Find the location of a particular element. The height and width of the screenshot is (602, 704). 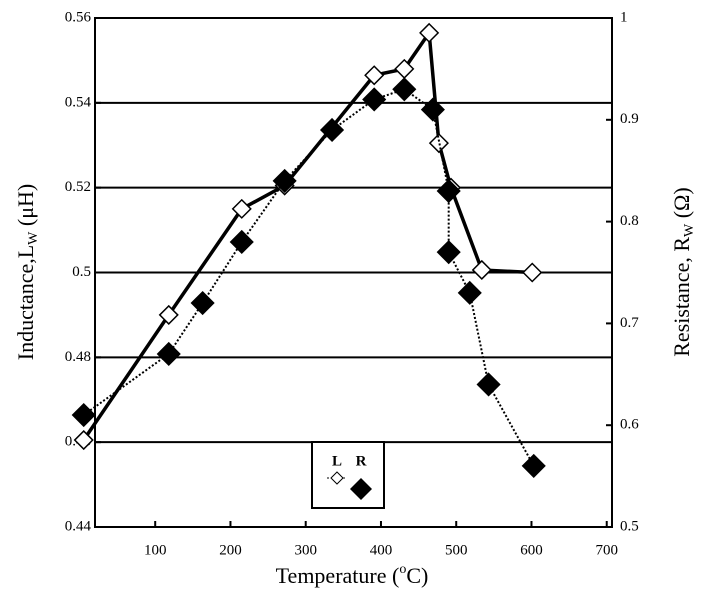

x-tick-label: 500 is located at coordinates (456, 550).